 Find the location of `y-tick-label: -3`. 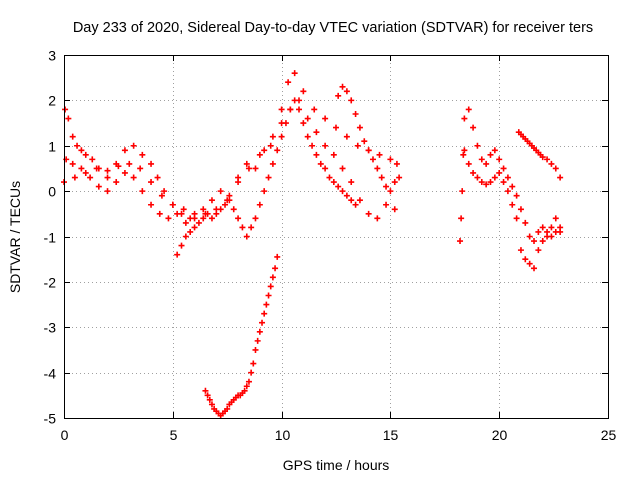

y-tick-label: -3 is located at coordinates (50, 328).